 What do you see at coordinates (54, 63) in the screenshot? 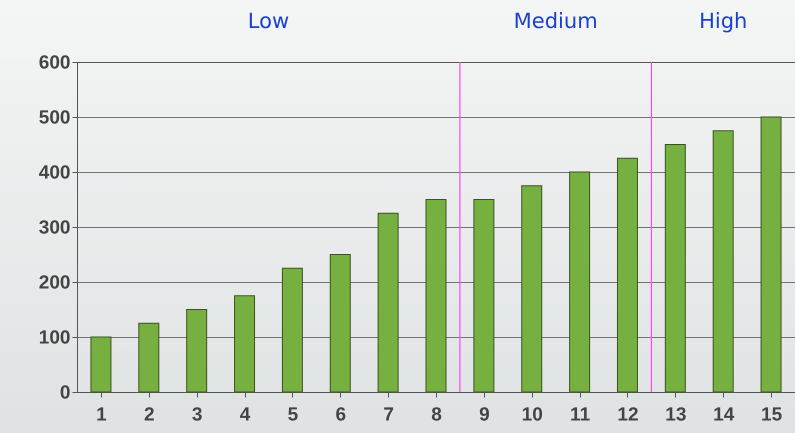
I see `y-tick-label: 600` at bounding box center [54, 63].